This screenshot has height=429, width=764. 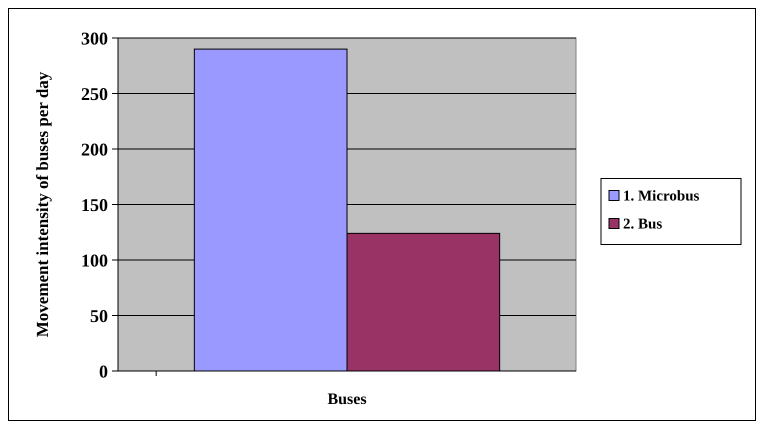 What do you see at coordinates (347, 399) in the screenshot?
I see `x-tick-label: Buses` at bounding box center [347, 399].